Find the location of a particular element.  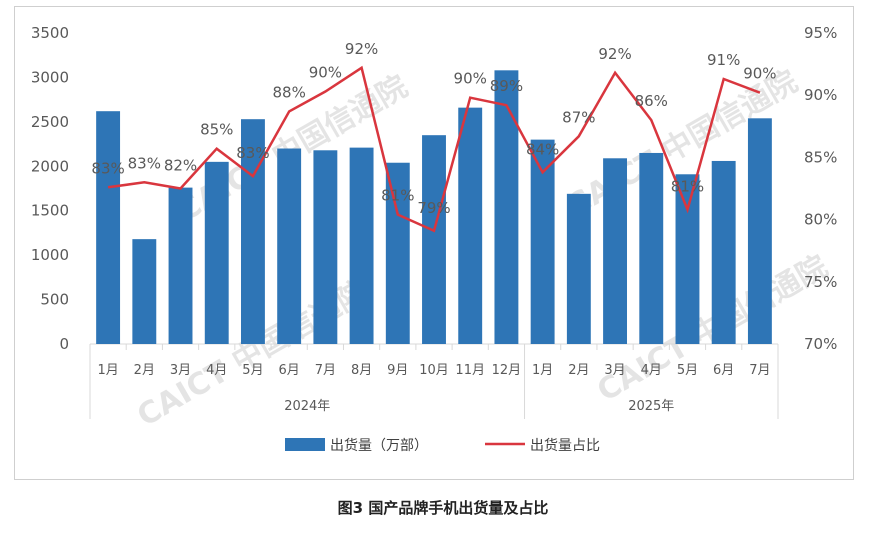

x-axis-year-groups: 2024年 2025年 is located at coordinates (434, 381).